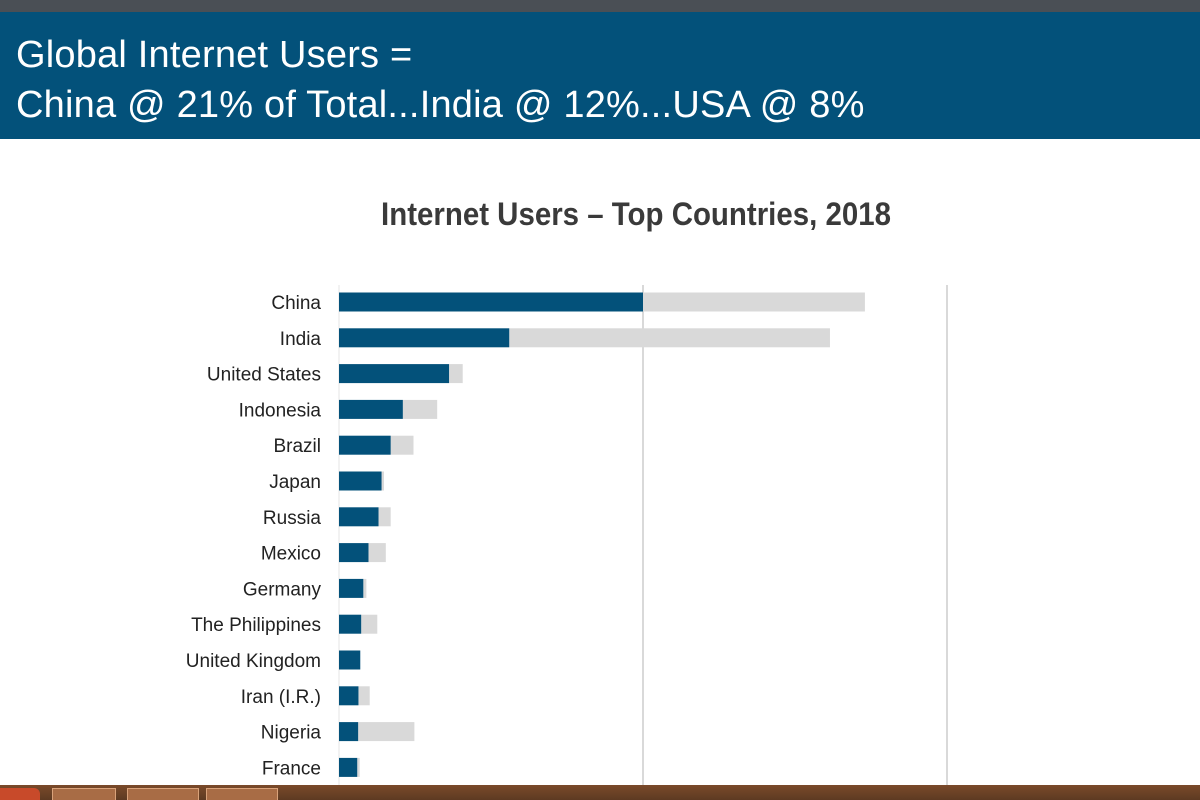  What do you see at coordinates (369, 624) in the screenshot?
I see `bar-non-users-the-philippines` at bounding box center [369, 624].